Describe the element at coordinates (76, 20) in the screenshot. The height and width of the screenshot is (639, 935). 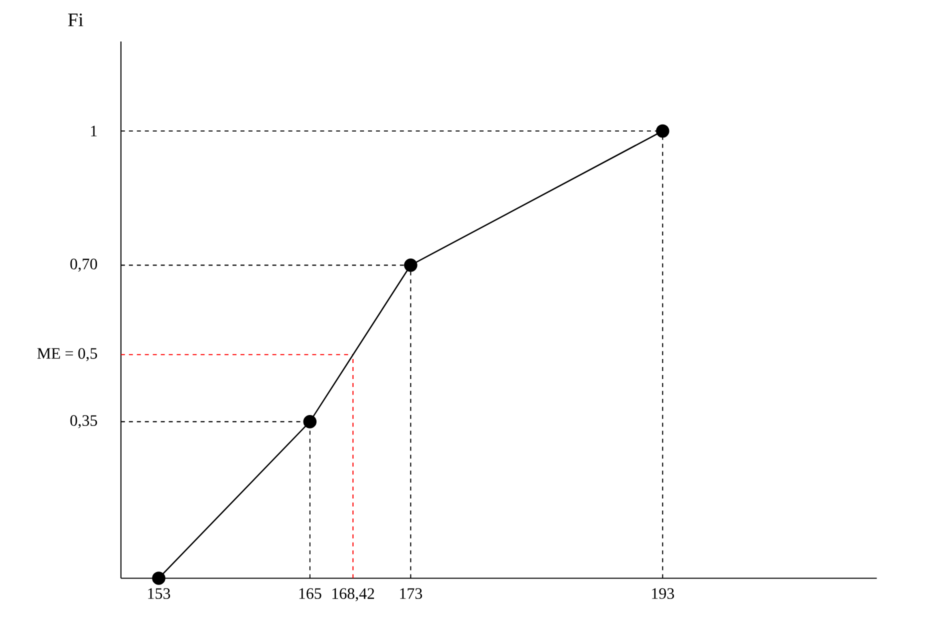
I see `y-axis-title: Fi` at that location.